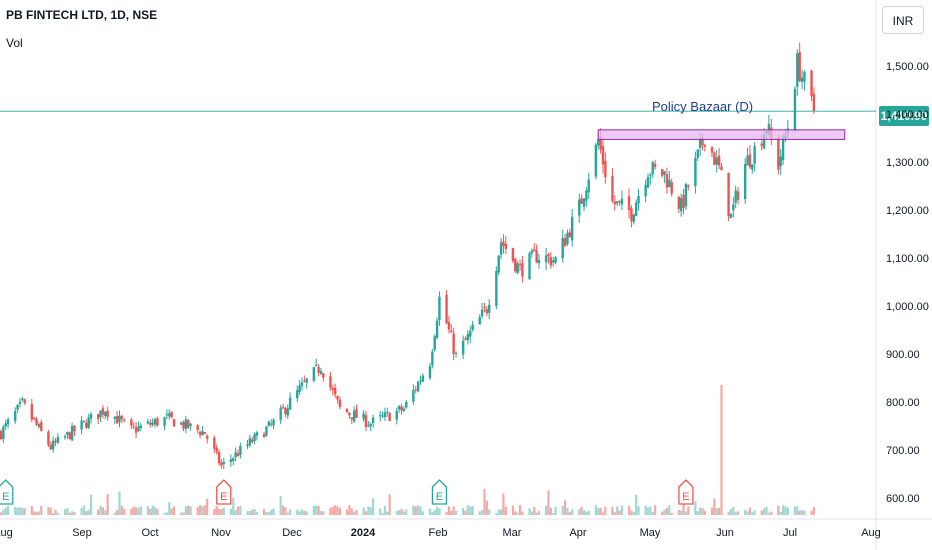 This screenshot has height=550, width=932. What do you see at coordinates (907, 163) in the screenshot?
I see `price-tick: 1,300.00` at bounding box center [907, 163].